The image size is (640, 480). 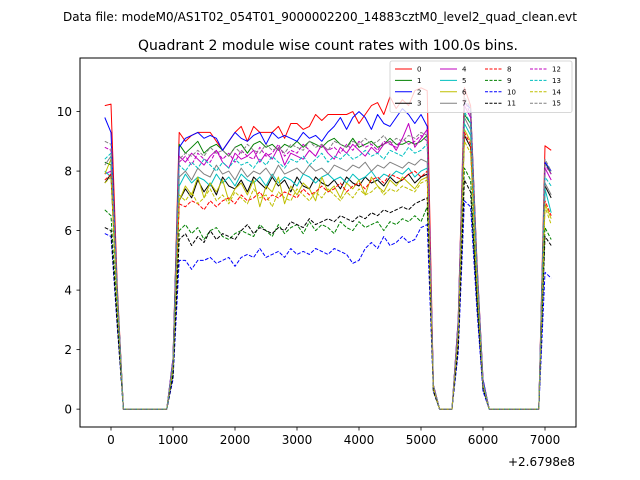 I want to click on y-tick-label: 10, so click(x=64, y=112).